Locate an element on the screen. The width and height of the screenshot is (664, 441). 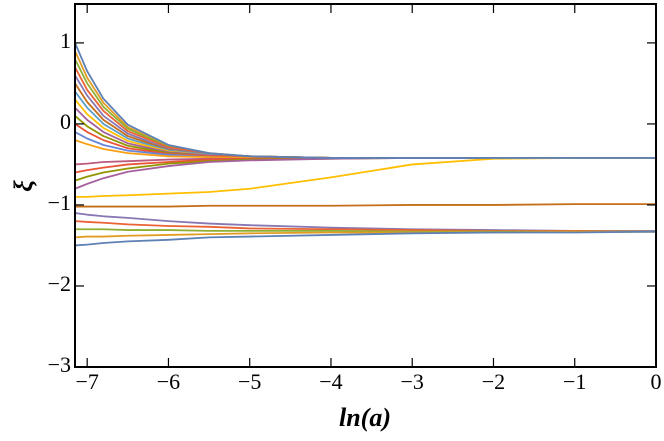
x-tick-label: −5 is located at coordinates (249, 381).